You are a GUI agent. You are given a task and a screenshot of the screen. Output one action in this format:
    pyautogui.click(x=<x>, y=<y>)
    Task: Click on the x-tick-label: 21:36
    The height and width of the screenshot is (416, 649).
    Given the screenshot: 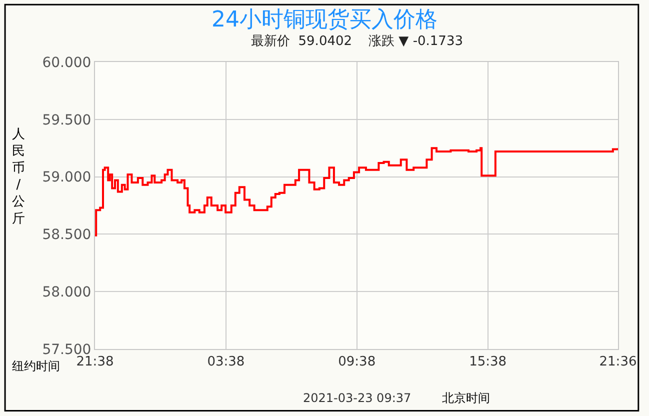 What is the action you would take?
    pyautogui.click(x=618, y=362)
    